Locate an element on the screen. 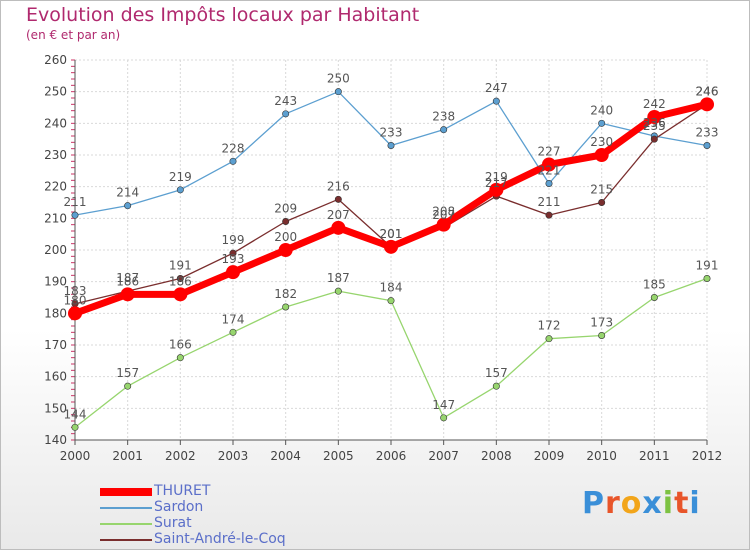 The height and width of the screenshot is (550, 750). data-label-sardon: 238 is located at coordinates (443, 117).